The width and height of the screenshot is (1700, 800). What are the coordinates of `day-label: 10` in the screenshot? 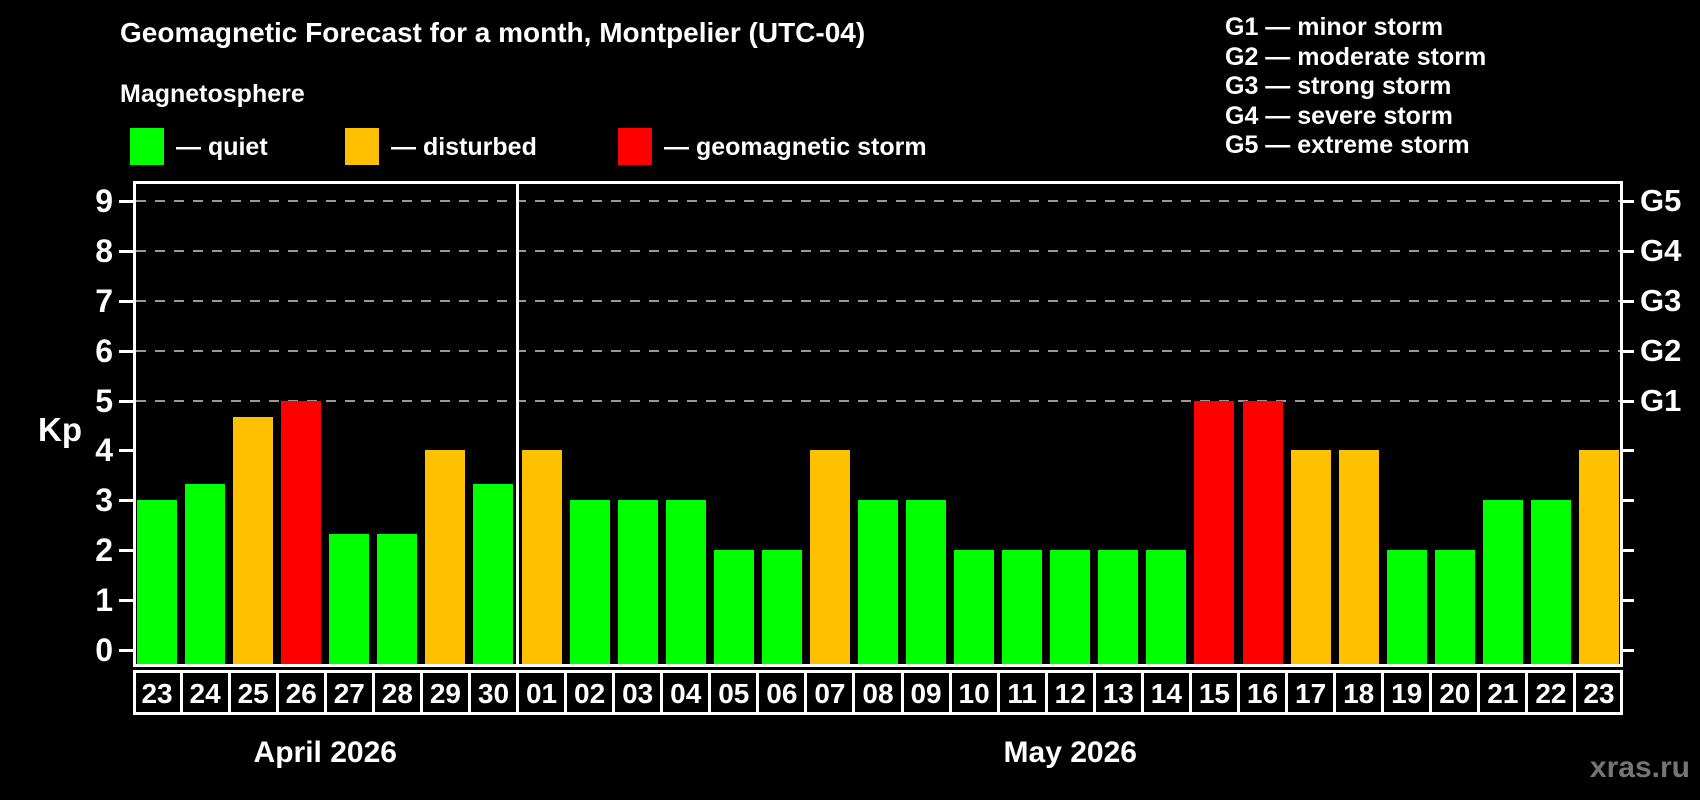 It's located at (974, 693).